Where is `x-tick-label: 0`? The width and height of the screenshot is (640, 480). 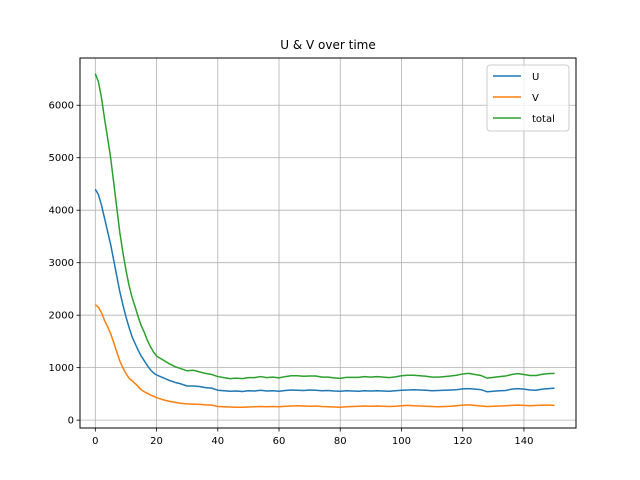 x-tick-label: 0 is located at coordinates (95, 441).